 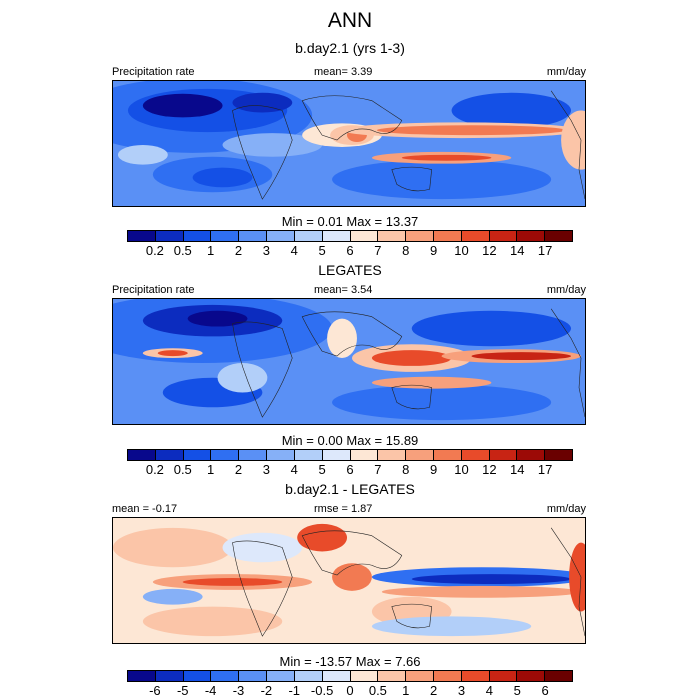 I want to click on panel-2-colorbar-ticks: 0.2 0.5 1 2 3 4 5 6 7 8 9 10 12 14 17, so click(x=350, y=470).